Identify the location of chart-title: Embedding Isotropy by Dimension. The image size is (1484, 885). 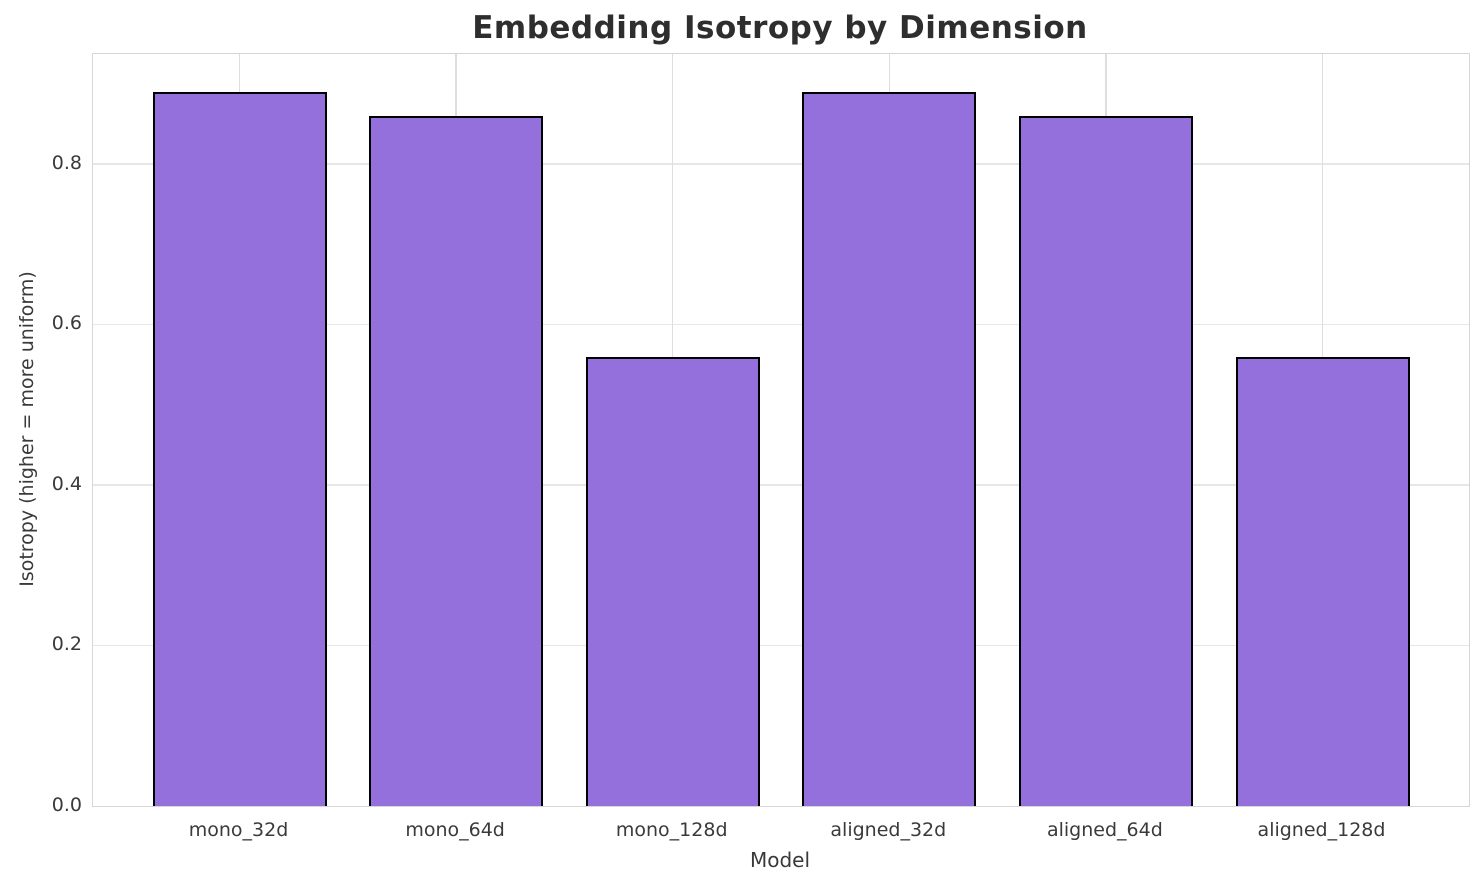
(780, 28).